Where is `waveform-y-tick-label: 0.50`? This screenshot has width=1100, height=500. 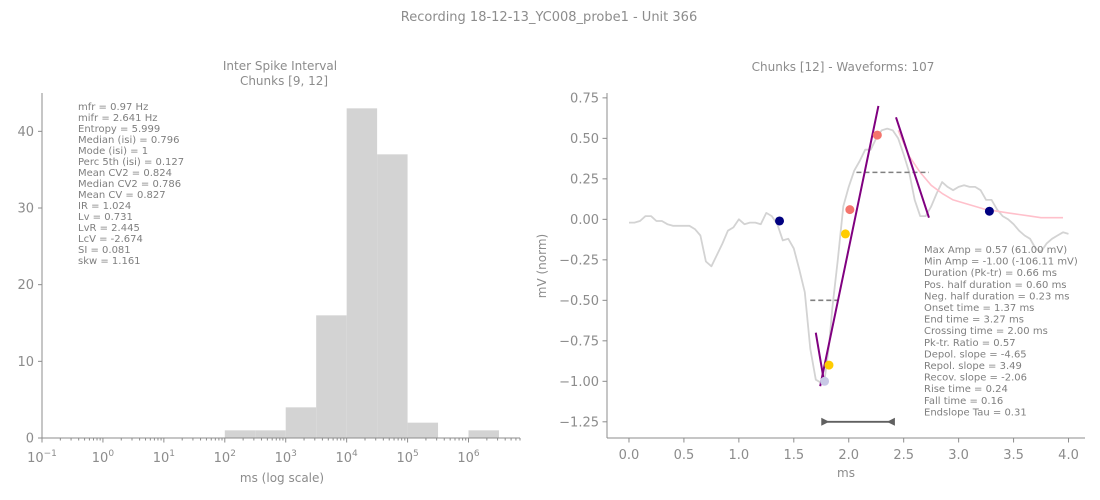
waveform-y-tick-label: 0.50 is located at coordinates (584, 139).